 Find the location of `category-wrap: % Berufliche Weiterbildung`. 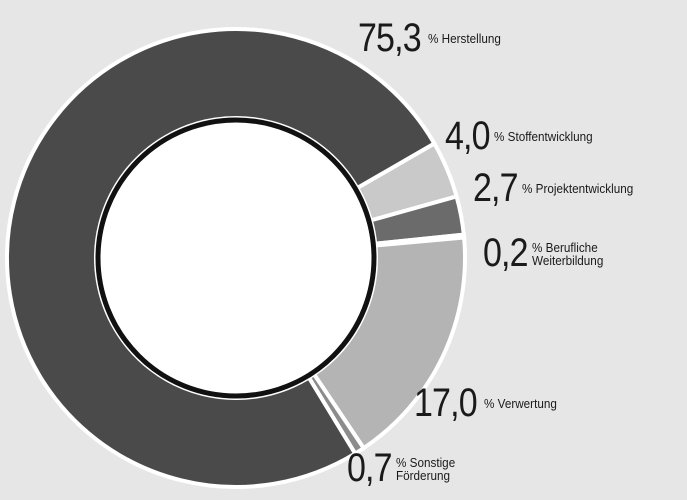

category-wrap: % Berufliche Weiterbildung is located at coordinates (567, 253).